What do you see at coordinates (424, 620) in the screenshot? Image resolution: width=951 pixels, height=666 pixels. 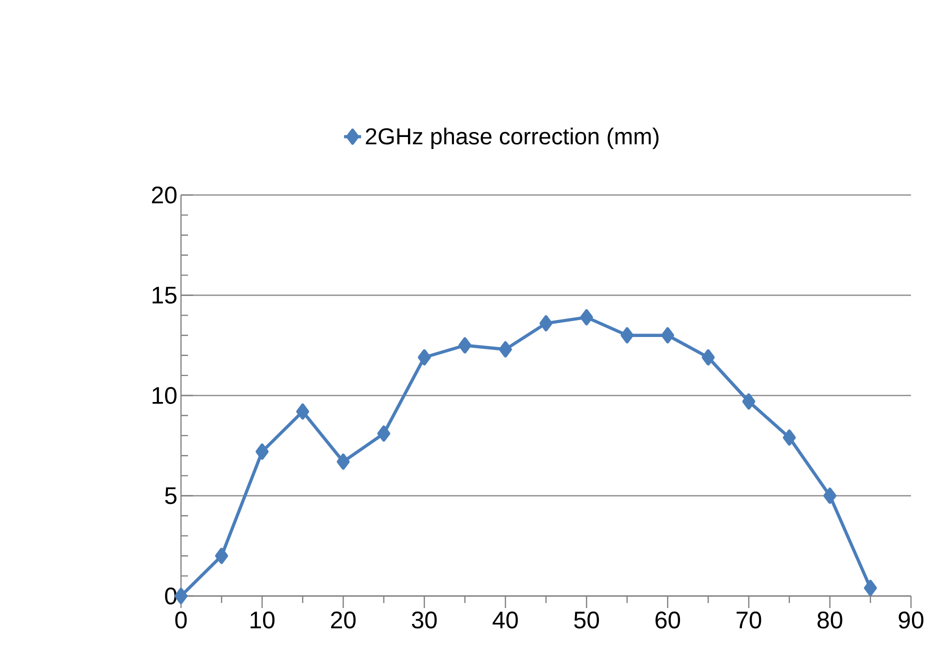 I see `x-tick-label: 30` at bounding box center [424, 620].